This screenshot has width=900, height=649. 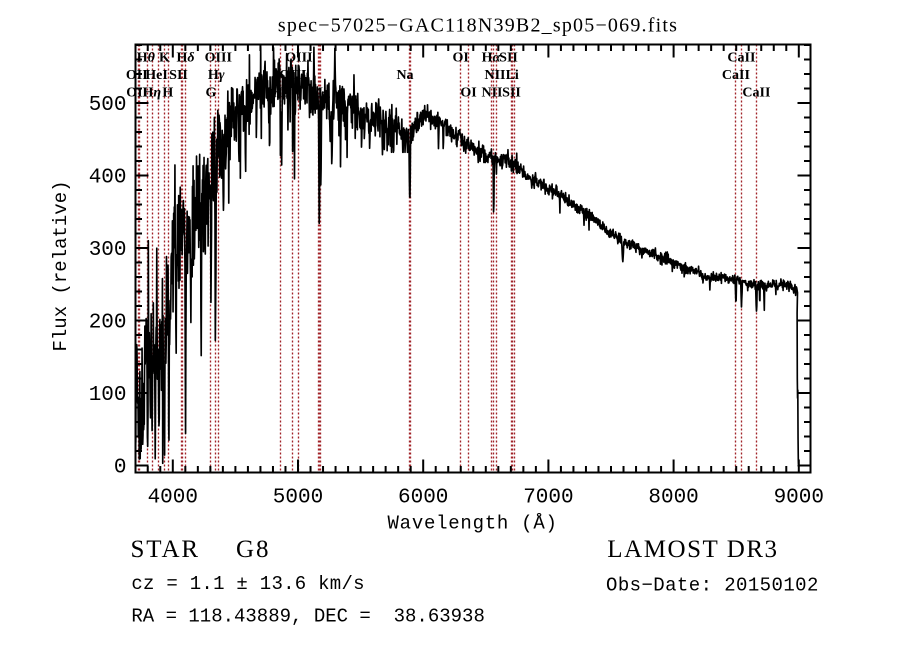 What do you see at coordinates (120, 467) in the screenshot?
I see `svg-text: 0` at bounding box center [120, 467].